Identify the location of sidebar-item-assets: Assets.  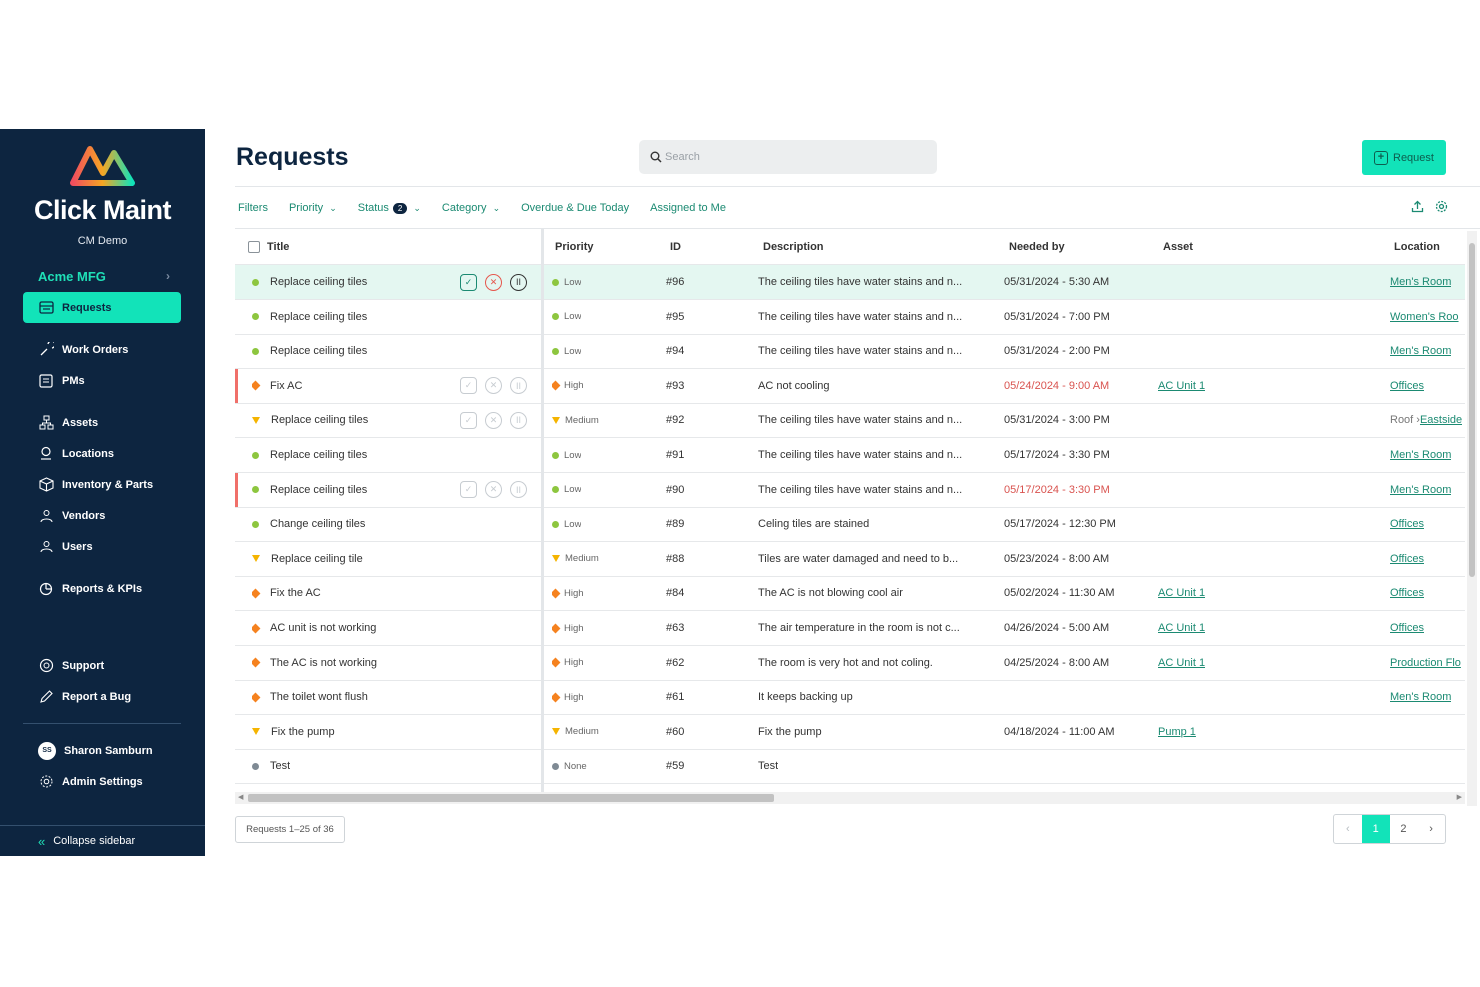
(102, 422).